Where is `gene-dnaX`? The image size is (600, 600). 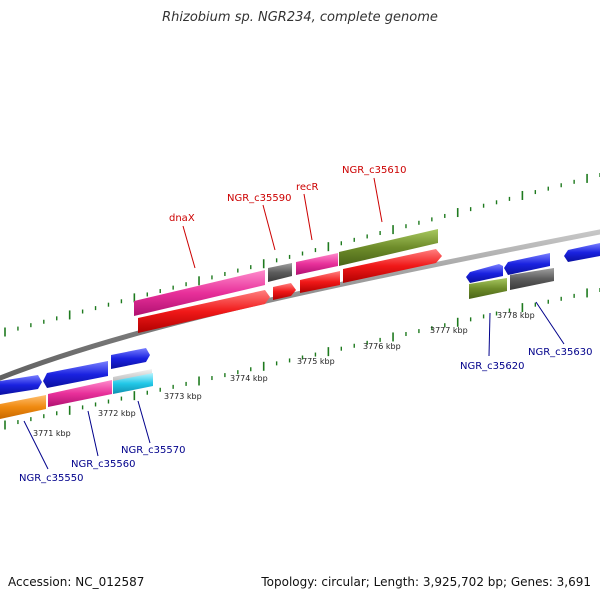
gene-dnaX is located at coordinates (199, 293).